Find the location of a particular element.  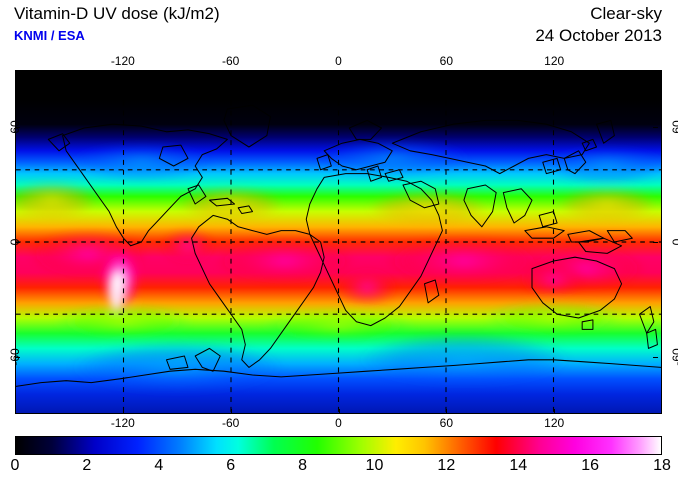

top-axis-labels: -120 -60 0 60 120 is located at coordinates (338, 61).